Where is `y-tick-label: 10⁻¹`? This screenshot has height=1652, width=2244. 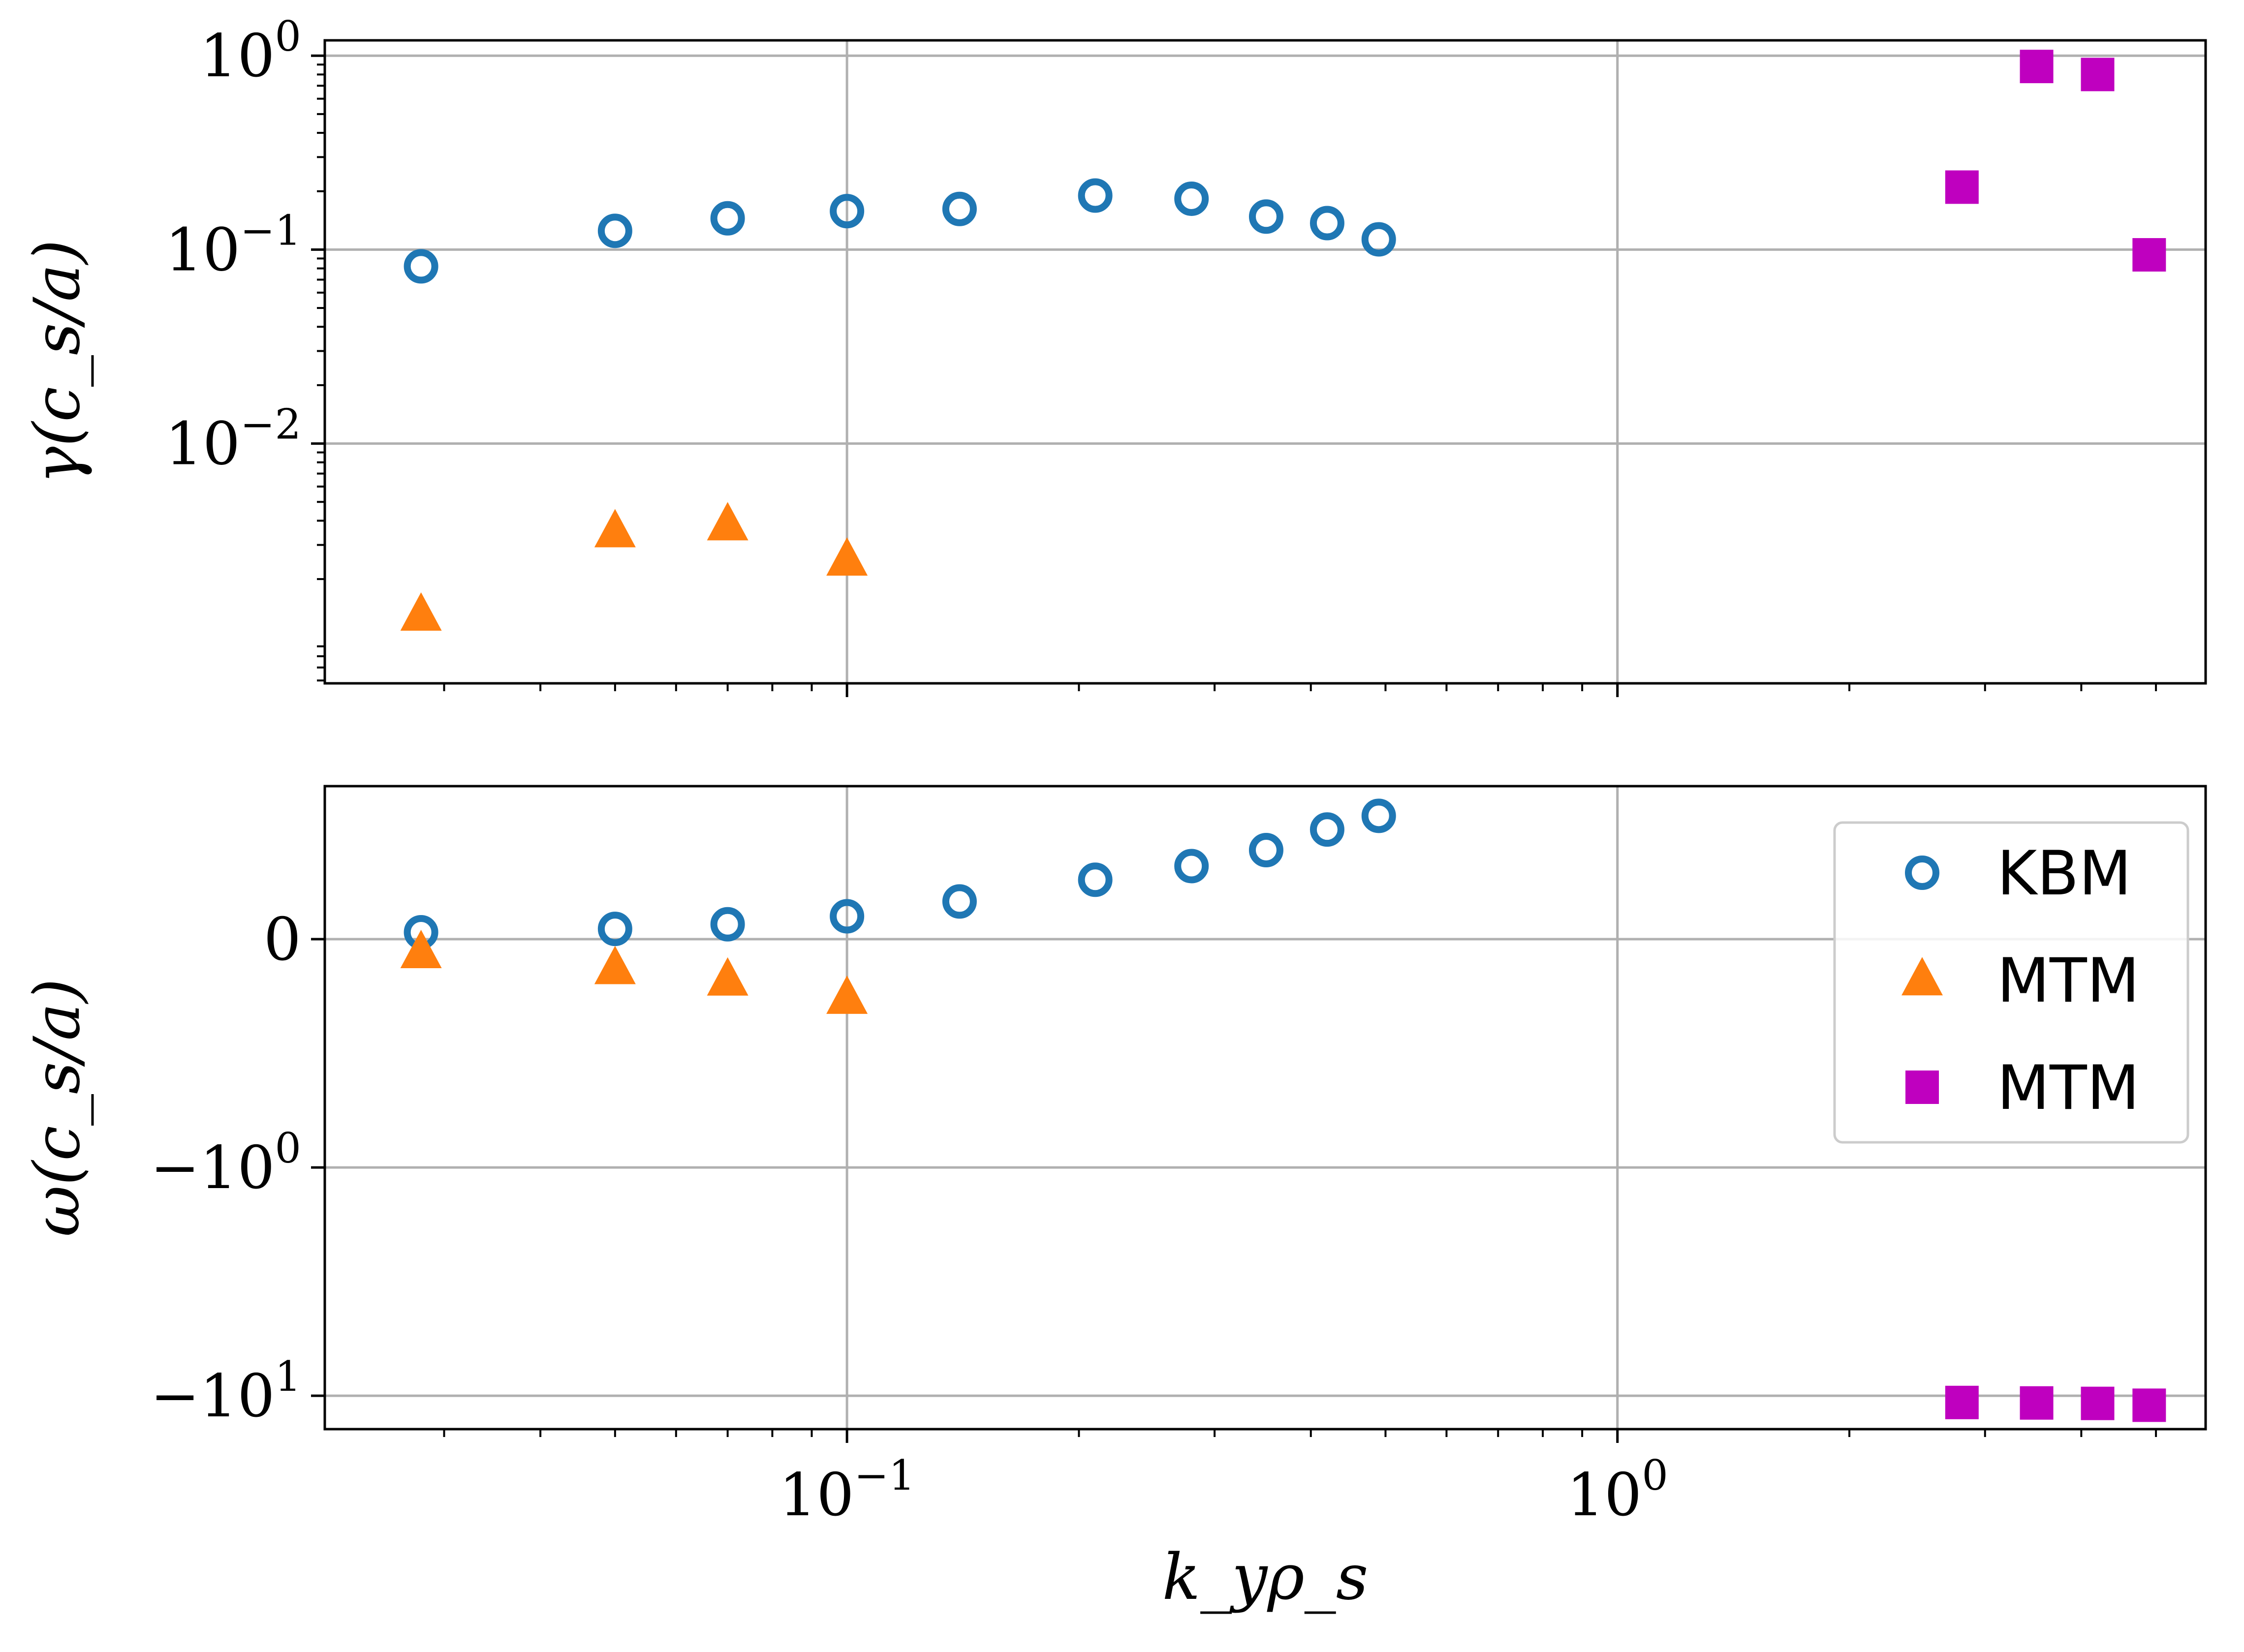 y-tick-label: 10⁻¹ is located at coordinates (233, 245).